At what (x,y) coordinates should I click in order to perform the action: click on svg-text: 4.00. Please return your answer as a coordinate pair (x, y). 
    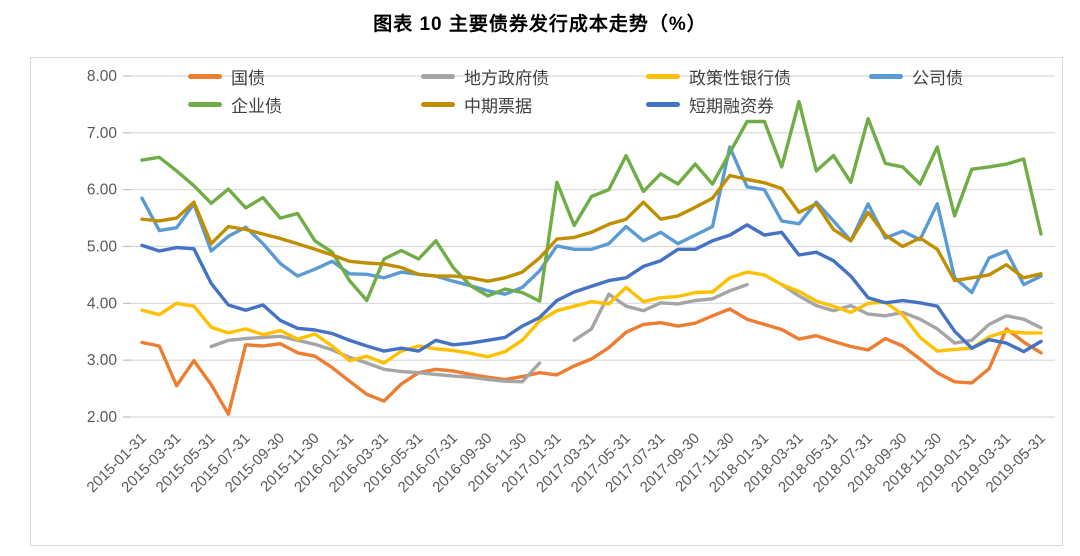
    Looking at the image, I should click on (102, 303).